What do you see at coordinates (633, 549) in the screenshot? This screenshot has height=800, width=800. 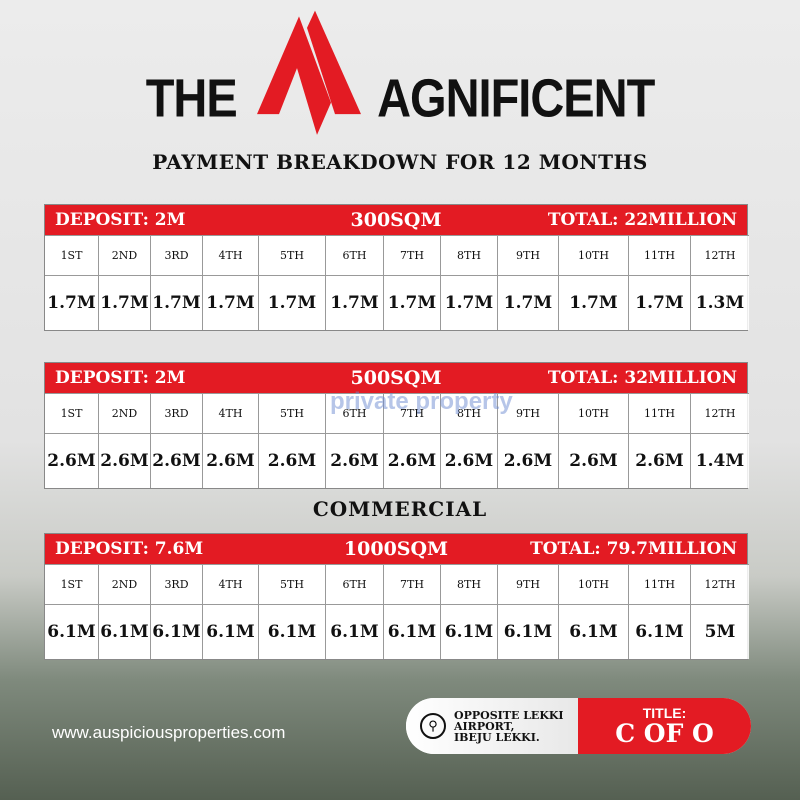 I see `total-price: TOTAL: 79.7MILLION` at bounding box center [633, 549].